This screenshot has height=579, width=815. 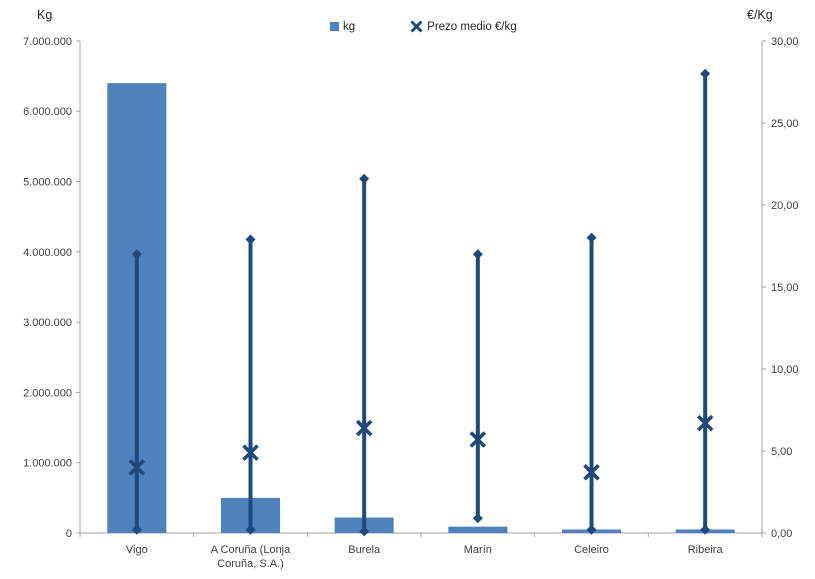 I want to click on kg-series-square-icon, so click(x=334, y=26).